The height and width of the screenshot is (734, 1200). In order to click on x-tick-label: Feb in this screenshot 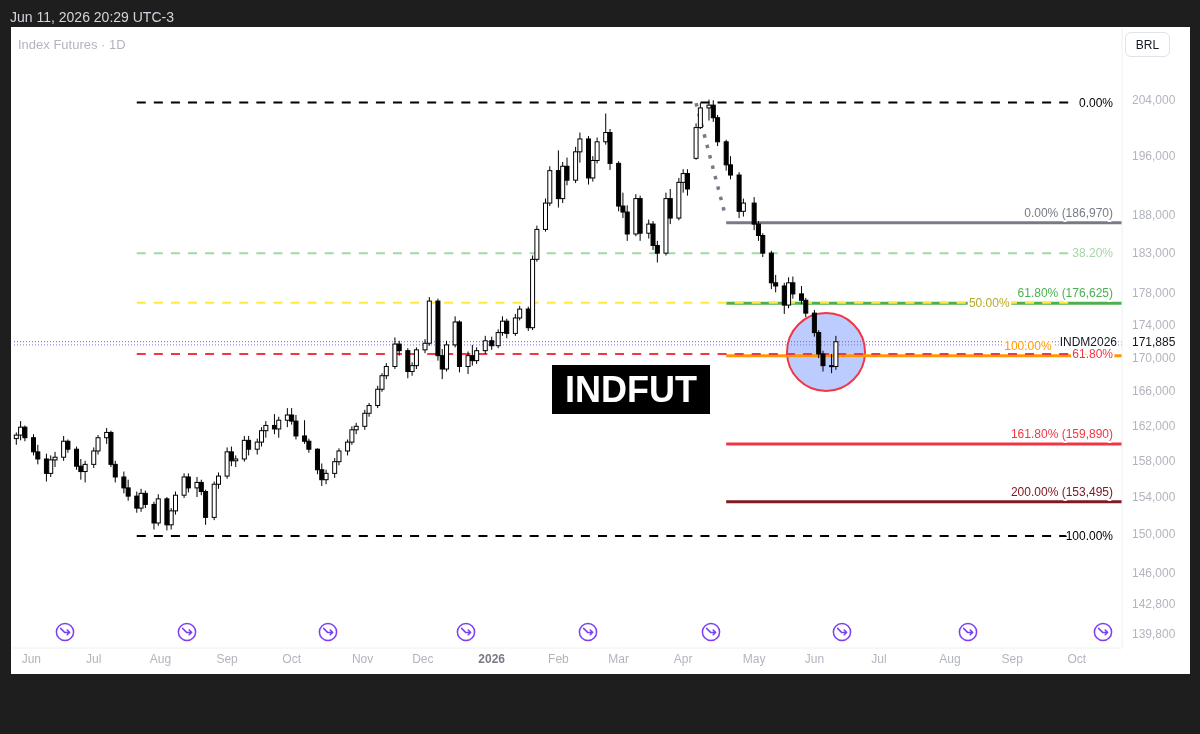, I will do `click(559, 658)`.